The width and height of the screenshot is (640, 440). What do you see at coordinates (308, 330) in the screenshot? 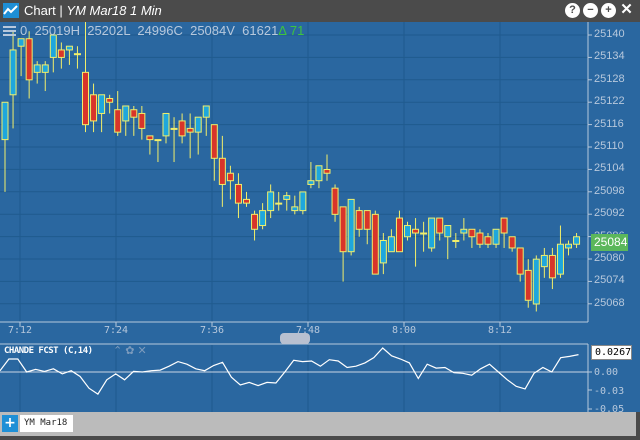
I see `time-axis-label: 7:48` at bounding box center [308, 330].